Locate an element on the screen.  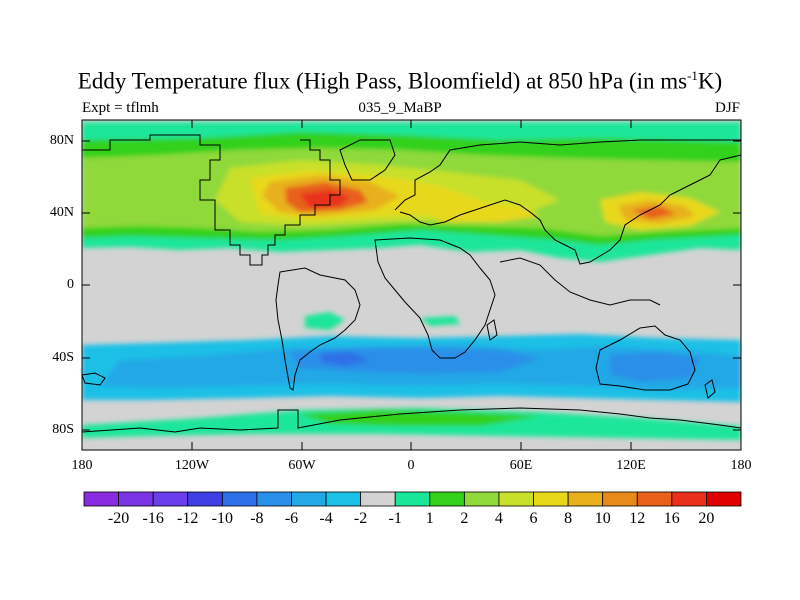
antarctic-flux-band-light is located at coordinates (420, 418).